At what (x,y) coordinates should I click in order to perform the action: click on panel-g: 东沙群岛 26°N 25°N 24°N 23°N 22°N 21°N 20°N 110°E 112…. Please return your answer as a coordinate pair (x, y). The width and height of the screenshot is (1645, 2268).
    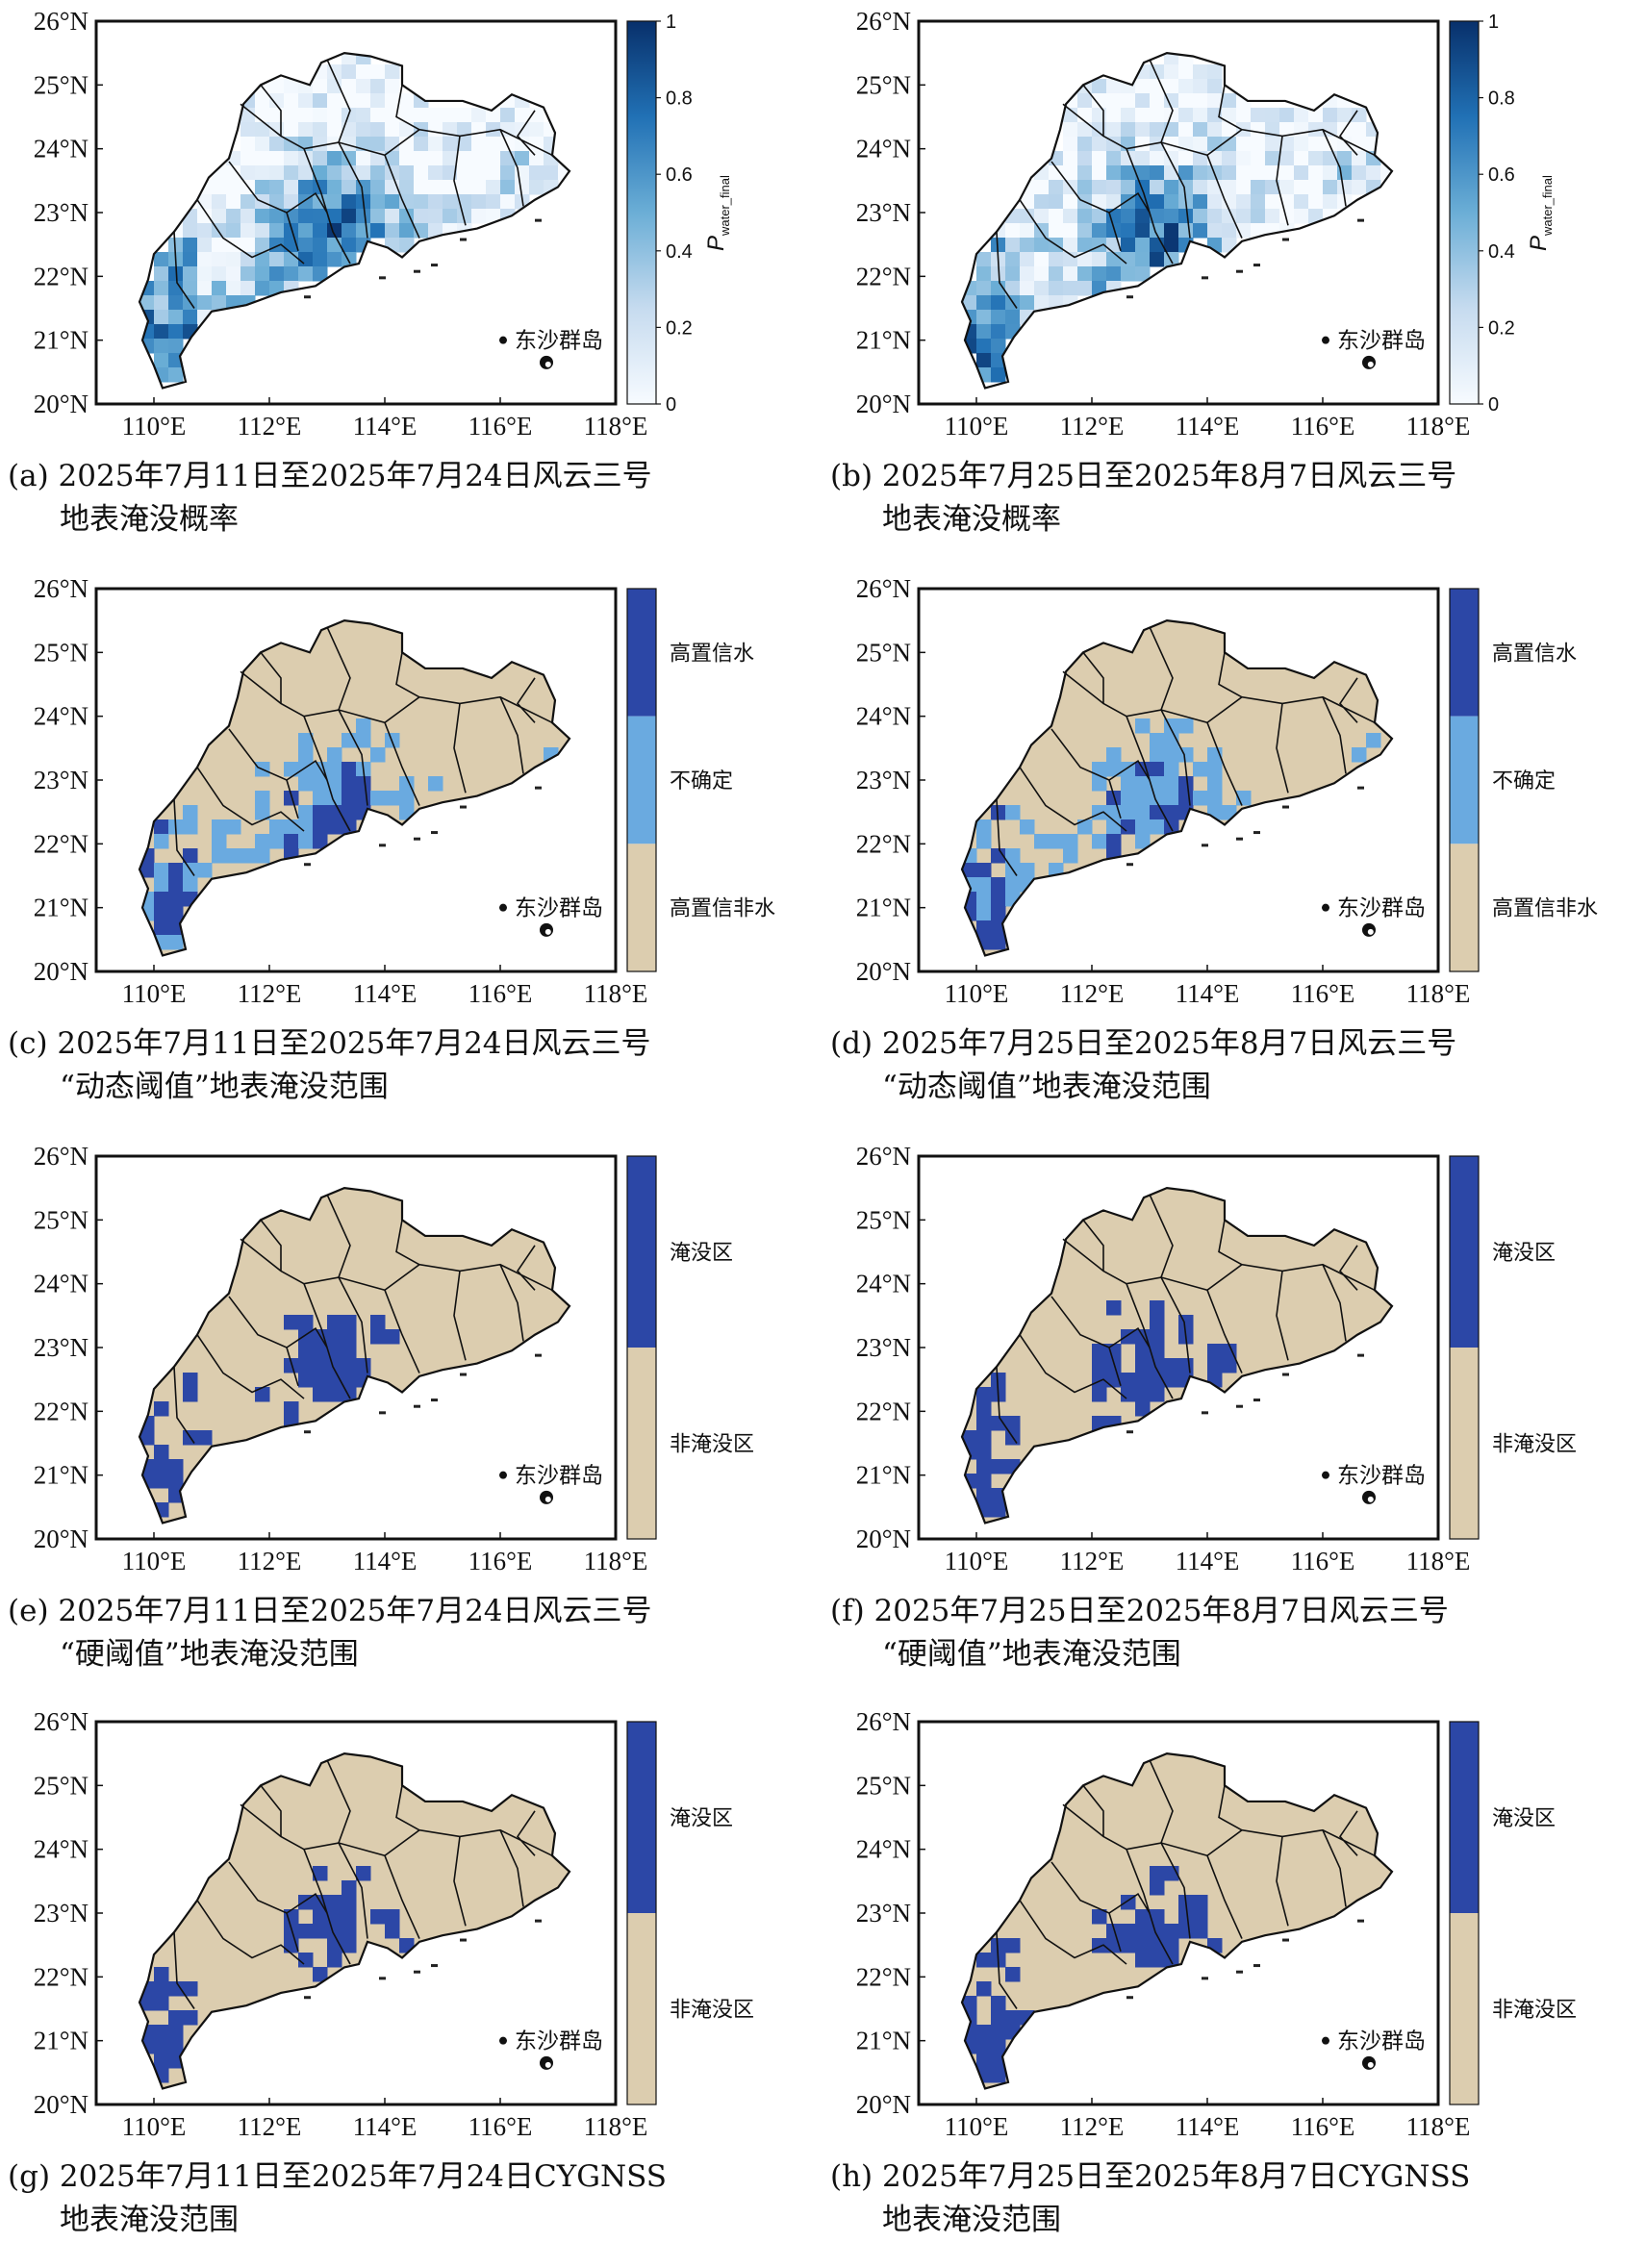
    Looking at the image, I should click on (411, 1984).